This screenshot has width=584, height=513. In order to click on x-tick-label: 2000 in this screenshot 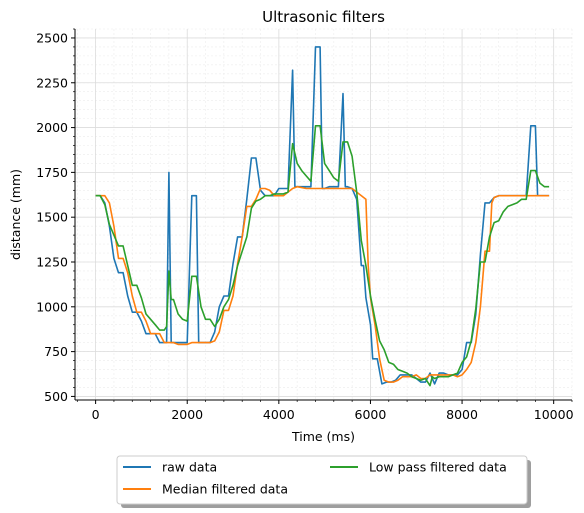, I will do `click(187, 414)`.